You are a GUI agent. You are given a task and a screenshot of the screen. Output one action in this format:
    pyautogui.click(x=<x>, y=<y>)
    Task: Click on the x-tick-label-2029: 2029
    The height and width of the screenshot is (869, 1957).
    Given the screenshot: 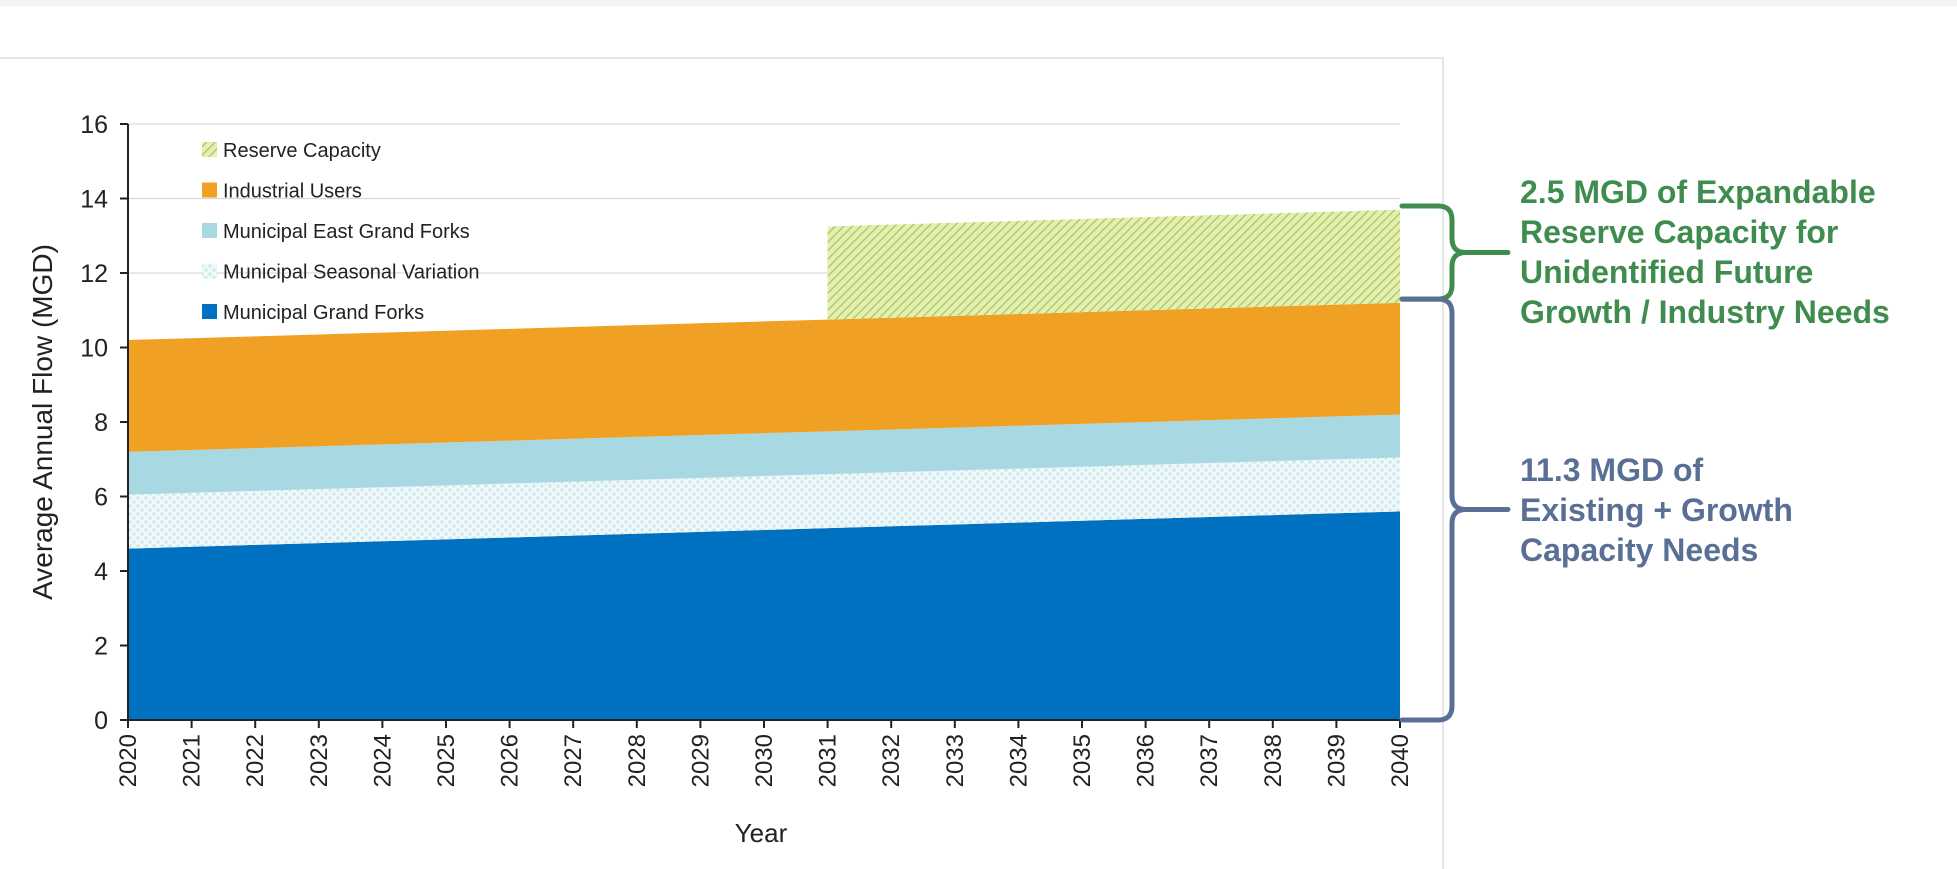 What is the action you would take?
    pyautogui.click(x=700, y=760)
    